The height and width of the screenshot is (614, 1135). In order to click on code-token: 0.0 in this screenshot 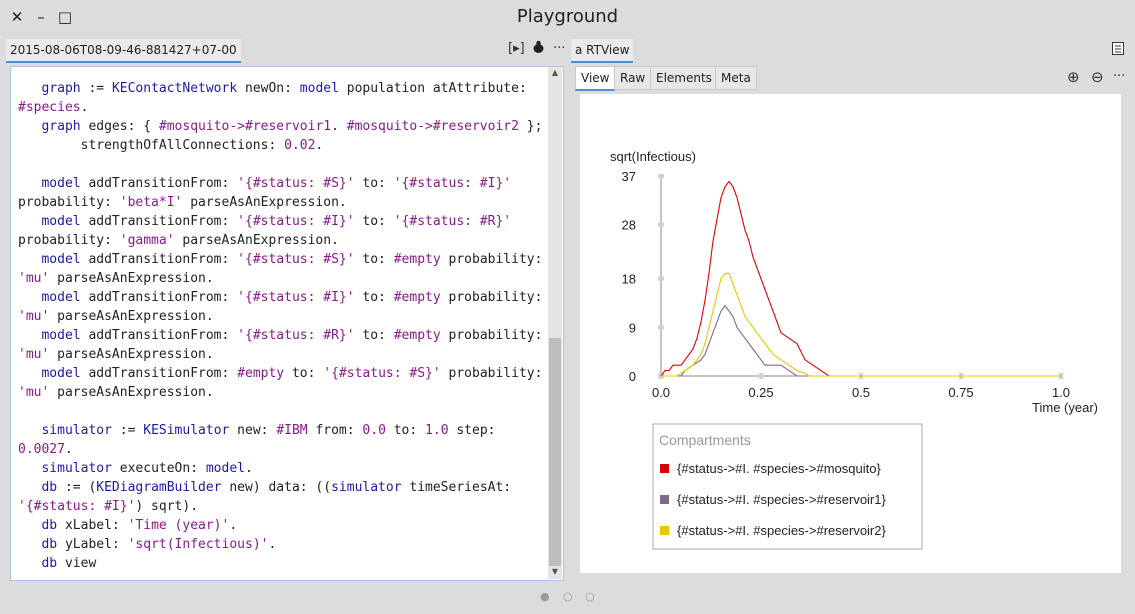, I will do `click(374, 430)`.